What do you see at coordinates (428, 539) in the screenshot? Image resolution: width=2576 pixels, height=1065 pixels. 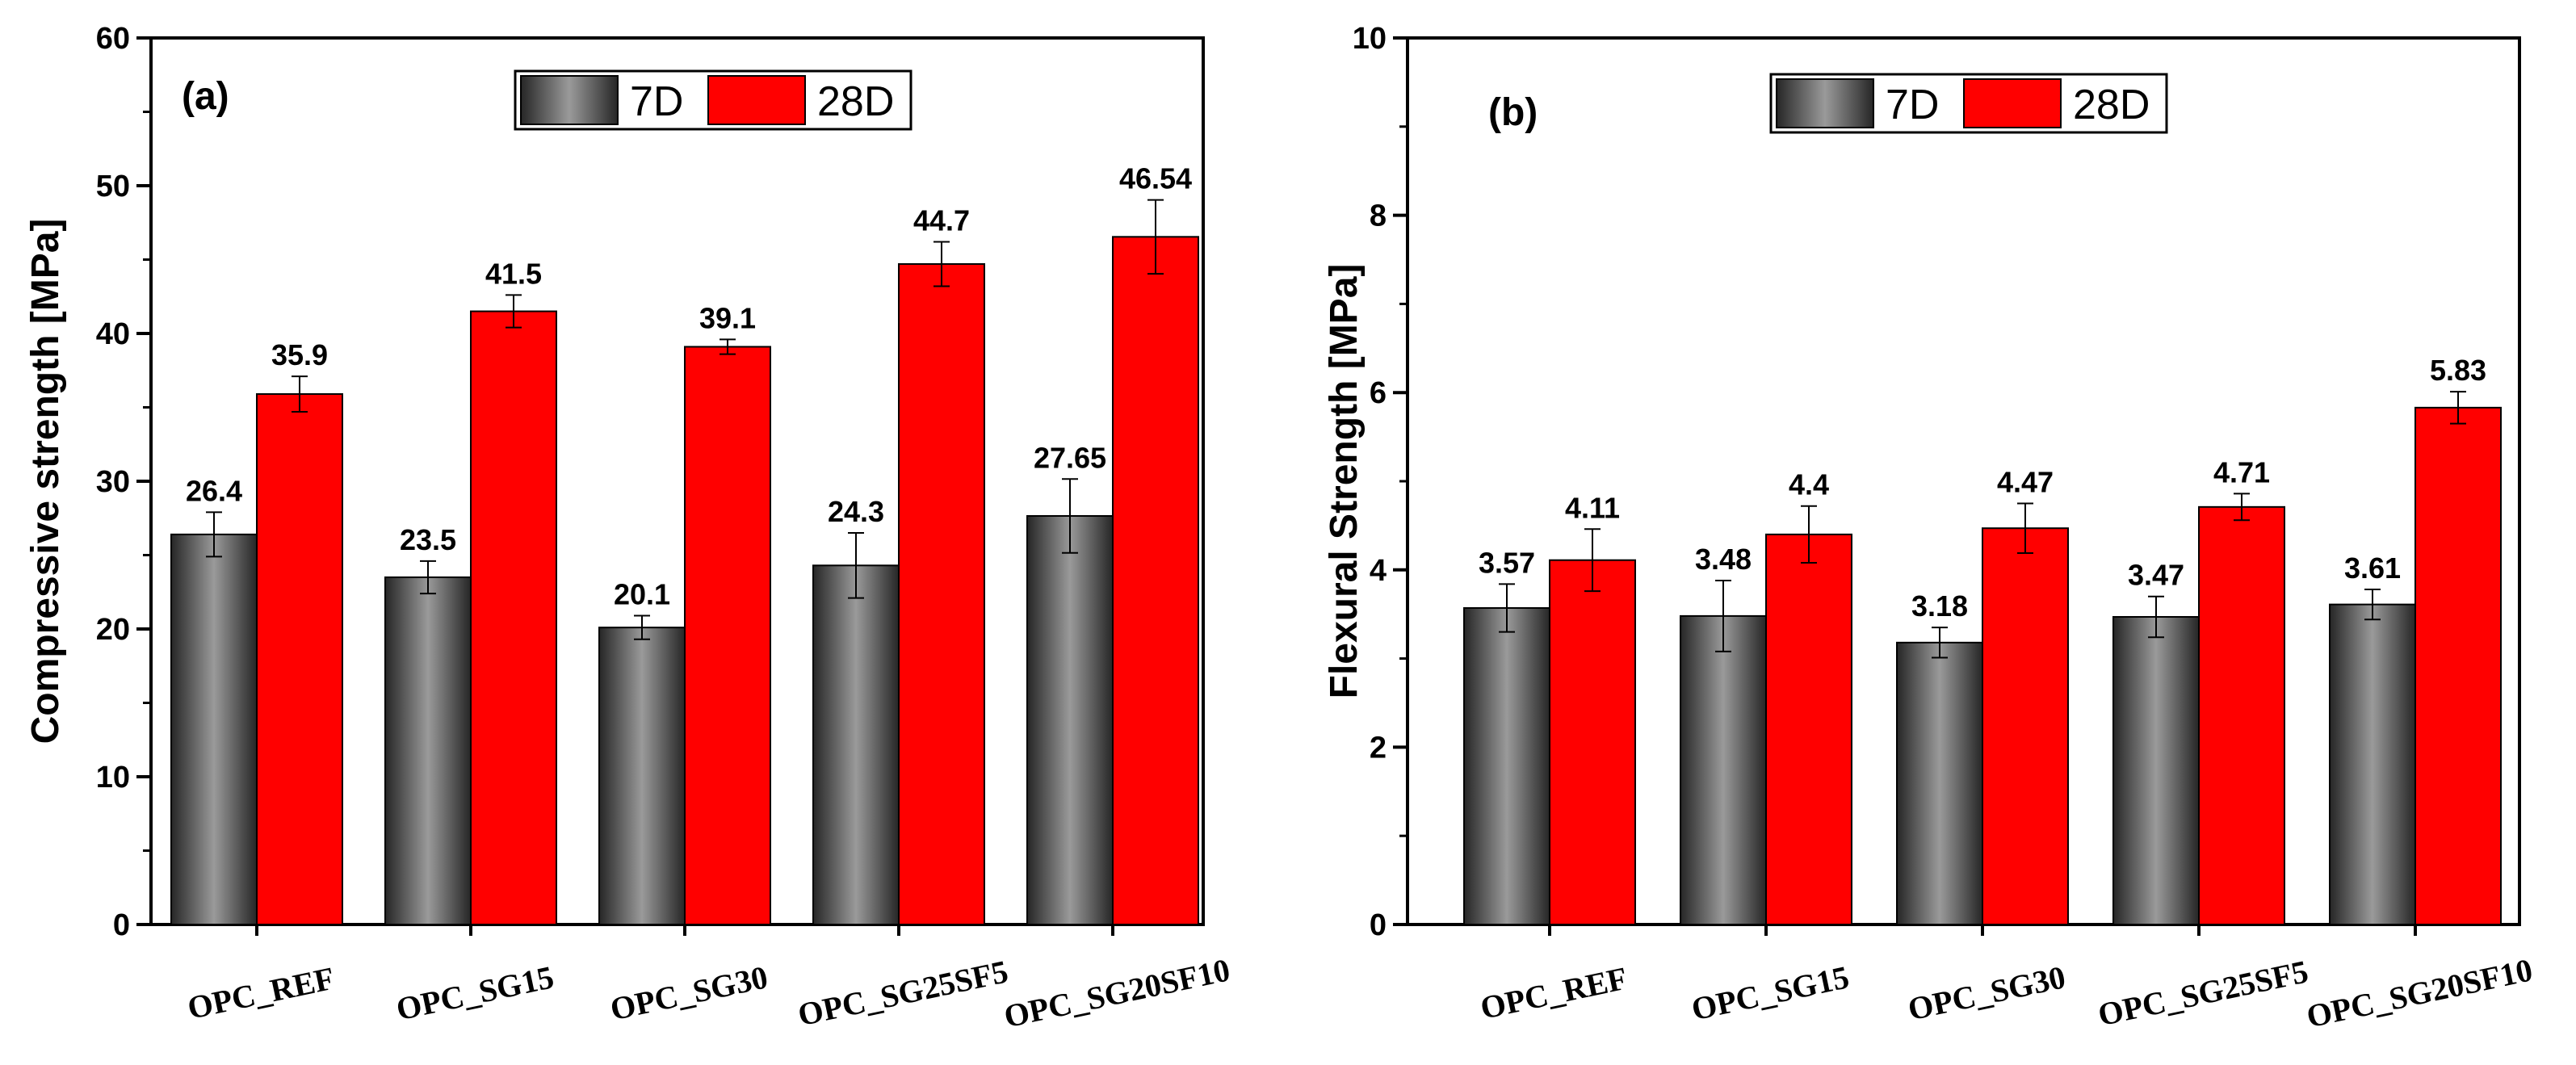 I see `data-label: 23.5` at bounding box center [428, 539].